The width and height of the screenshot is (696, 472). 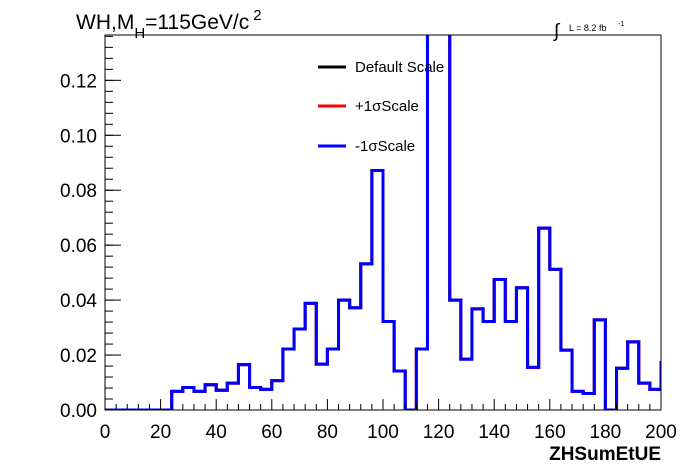 I want to click on luminosity-text: L = 8.2 fb, so click(x=587, y=28).